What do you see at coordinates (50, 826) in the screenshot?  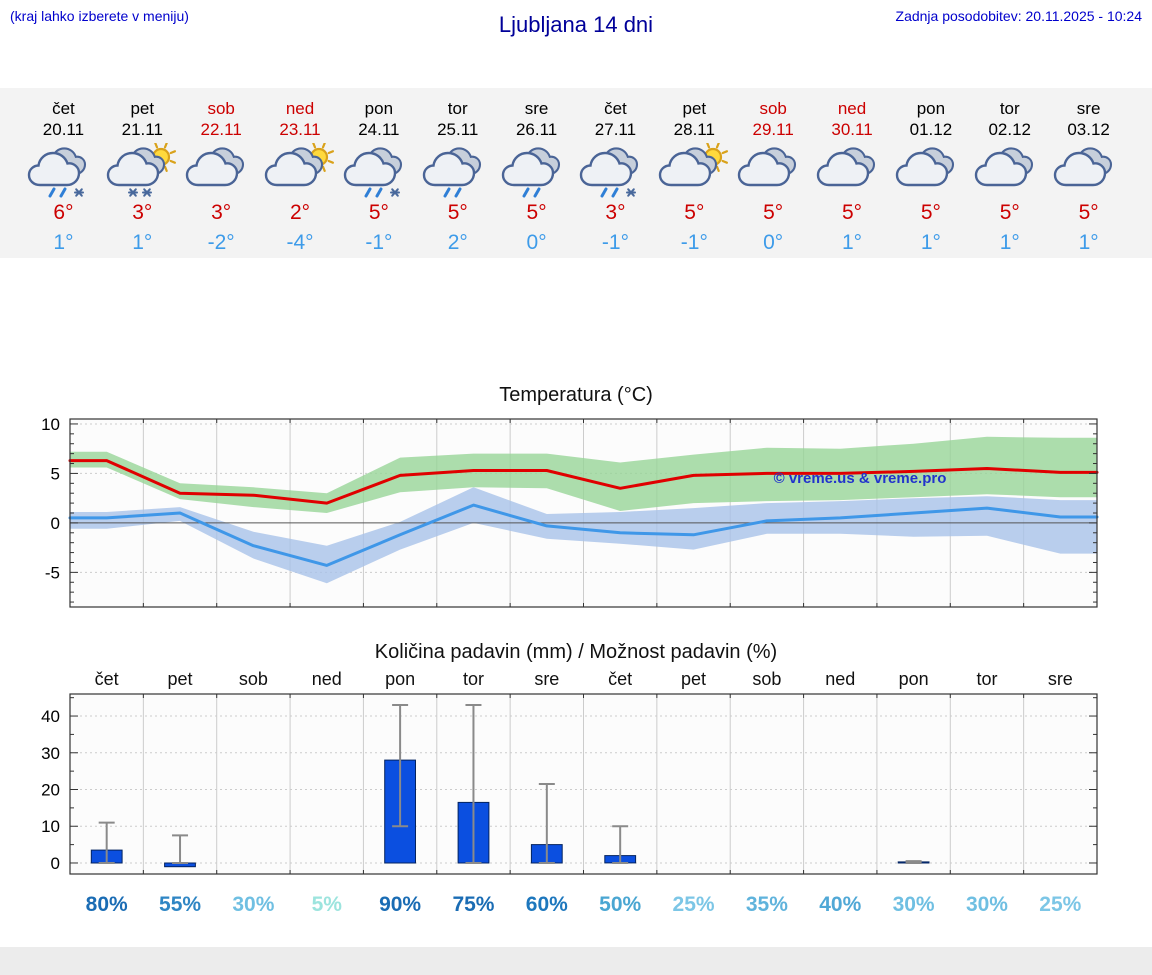 I see `precip-ytick-label: 10` at bounding box center [50, 826].